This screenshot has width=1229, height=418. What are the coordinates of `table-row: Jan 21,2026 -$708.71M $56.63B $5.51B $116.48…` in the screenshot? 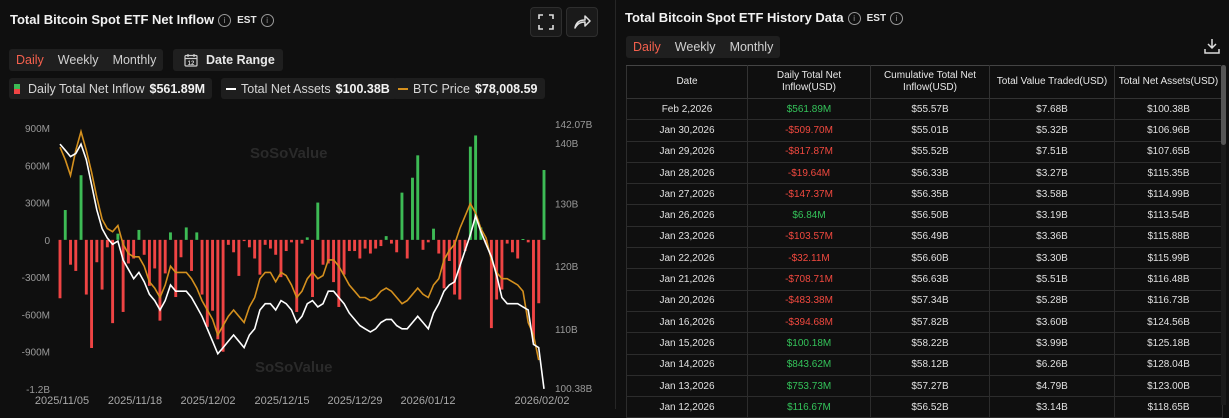 It's located at (924, 279).